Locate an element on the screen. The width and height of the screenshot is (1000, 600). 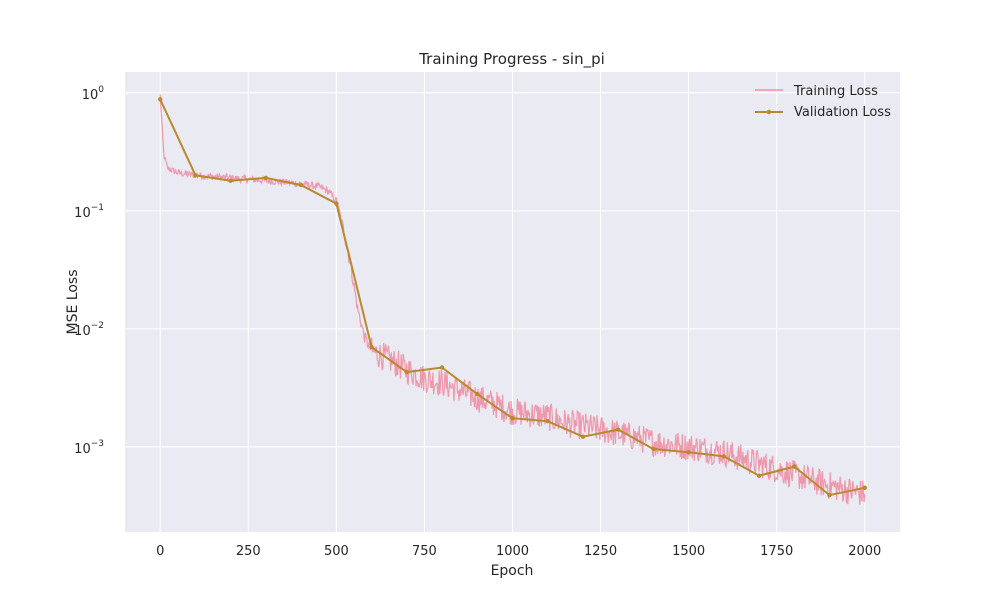
legend-validation-marker is located at coordinates (769, 112).